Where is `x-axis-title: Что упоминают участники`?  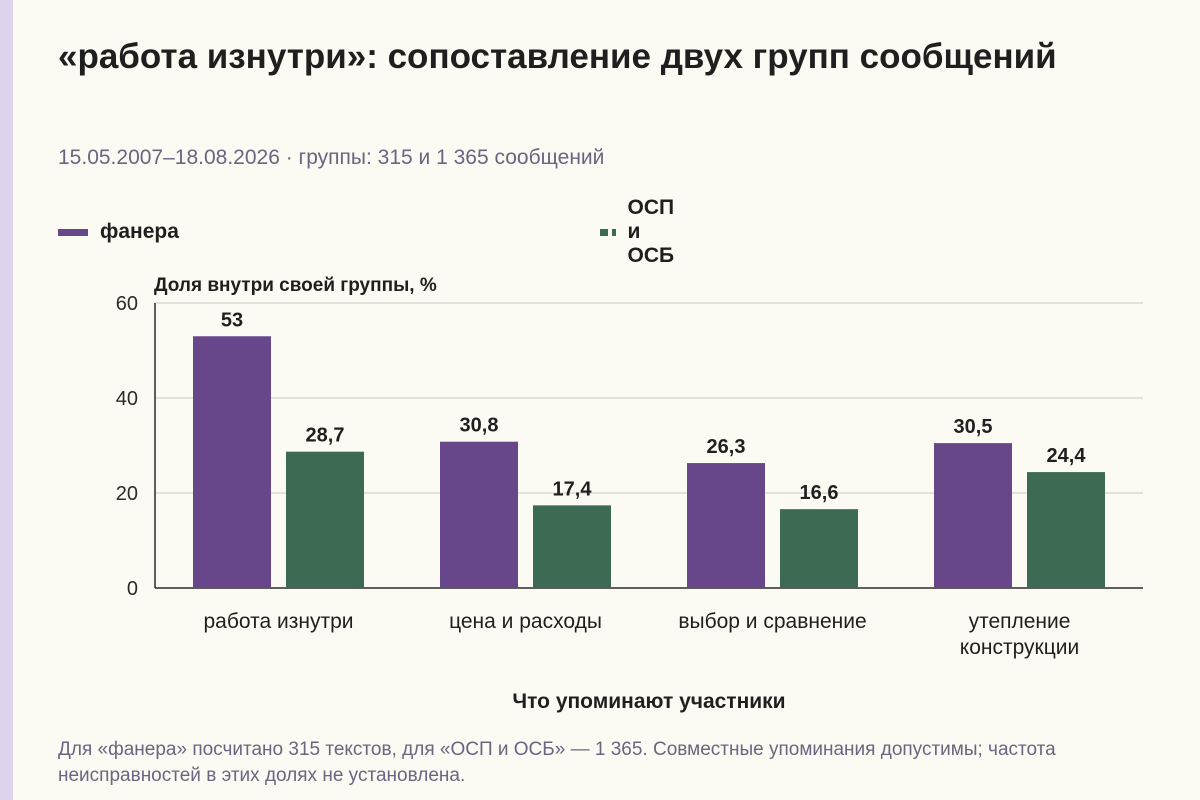
x-axis-title: Что упоминают участники is located at coordinates (648, 701).